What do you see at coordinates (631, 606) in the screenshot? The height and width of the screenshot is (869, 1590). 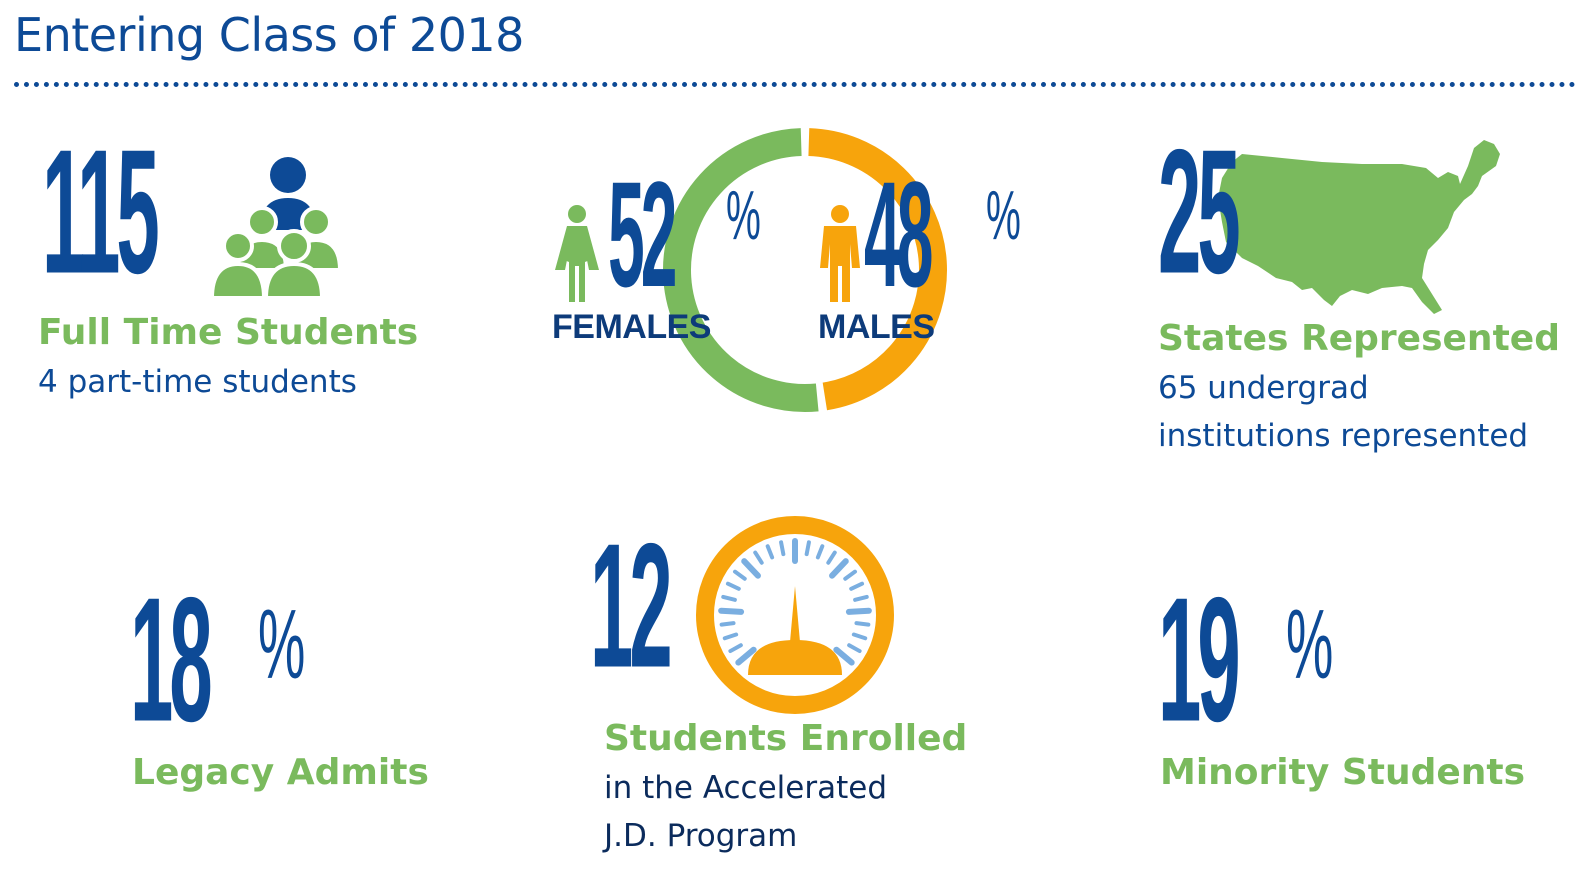 I see `accelerated-count: 12` at bounding box center [631, 606].